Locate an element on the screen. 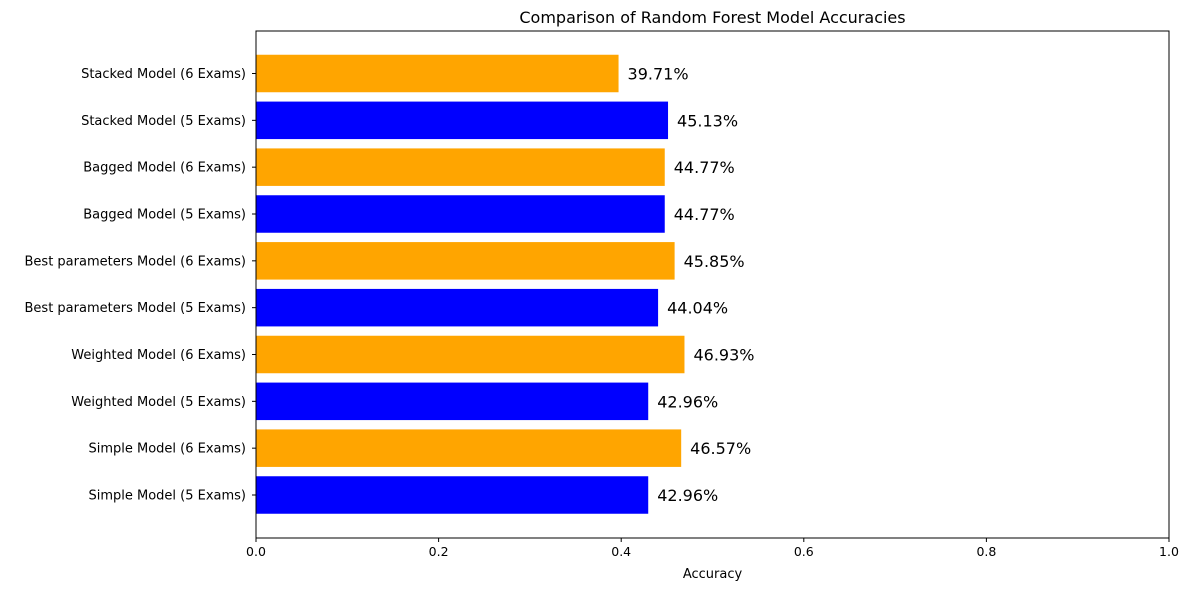  category-label: Weighted Model (5 Exams) is located at coordinates (158, 402).